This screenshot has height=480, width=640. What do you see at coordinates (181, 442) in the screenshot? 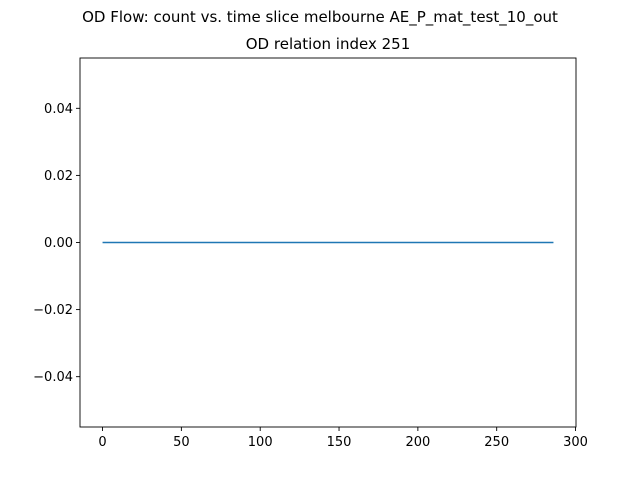
I see `x-tick-label: 50` at bounding box center [181, 442].